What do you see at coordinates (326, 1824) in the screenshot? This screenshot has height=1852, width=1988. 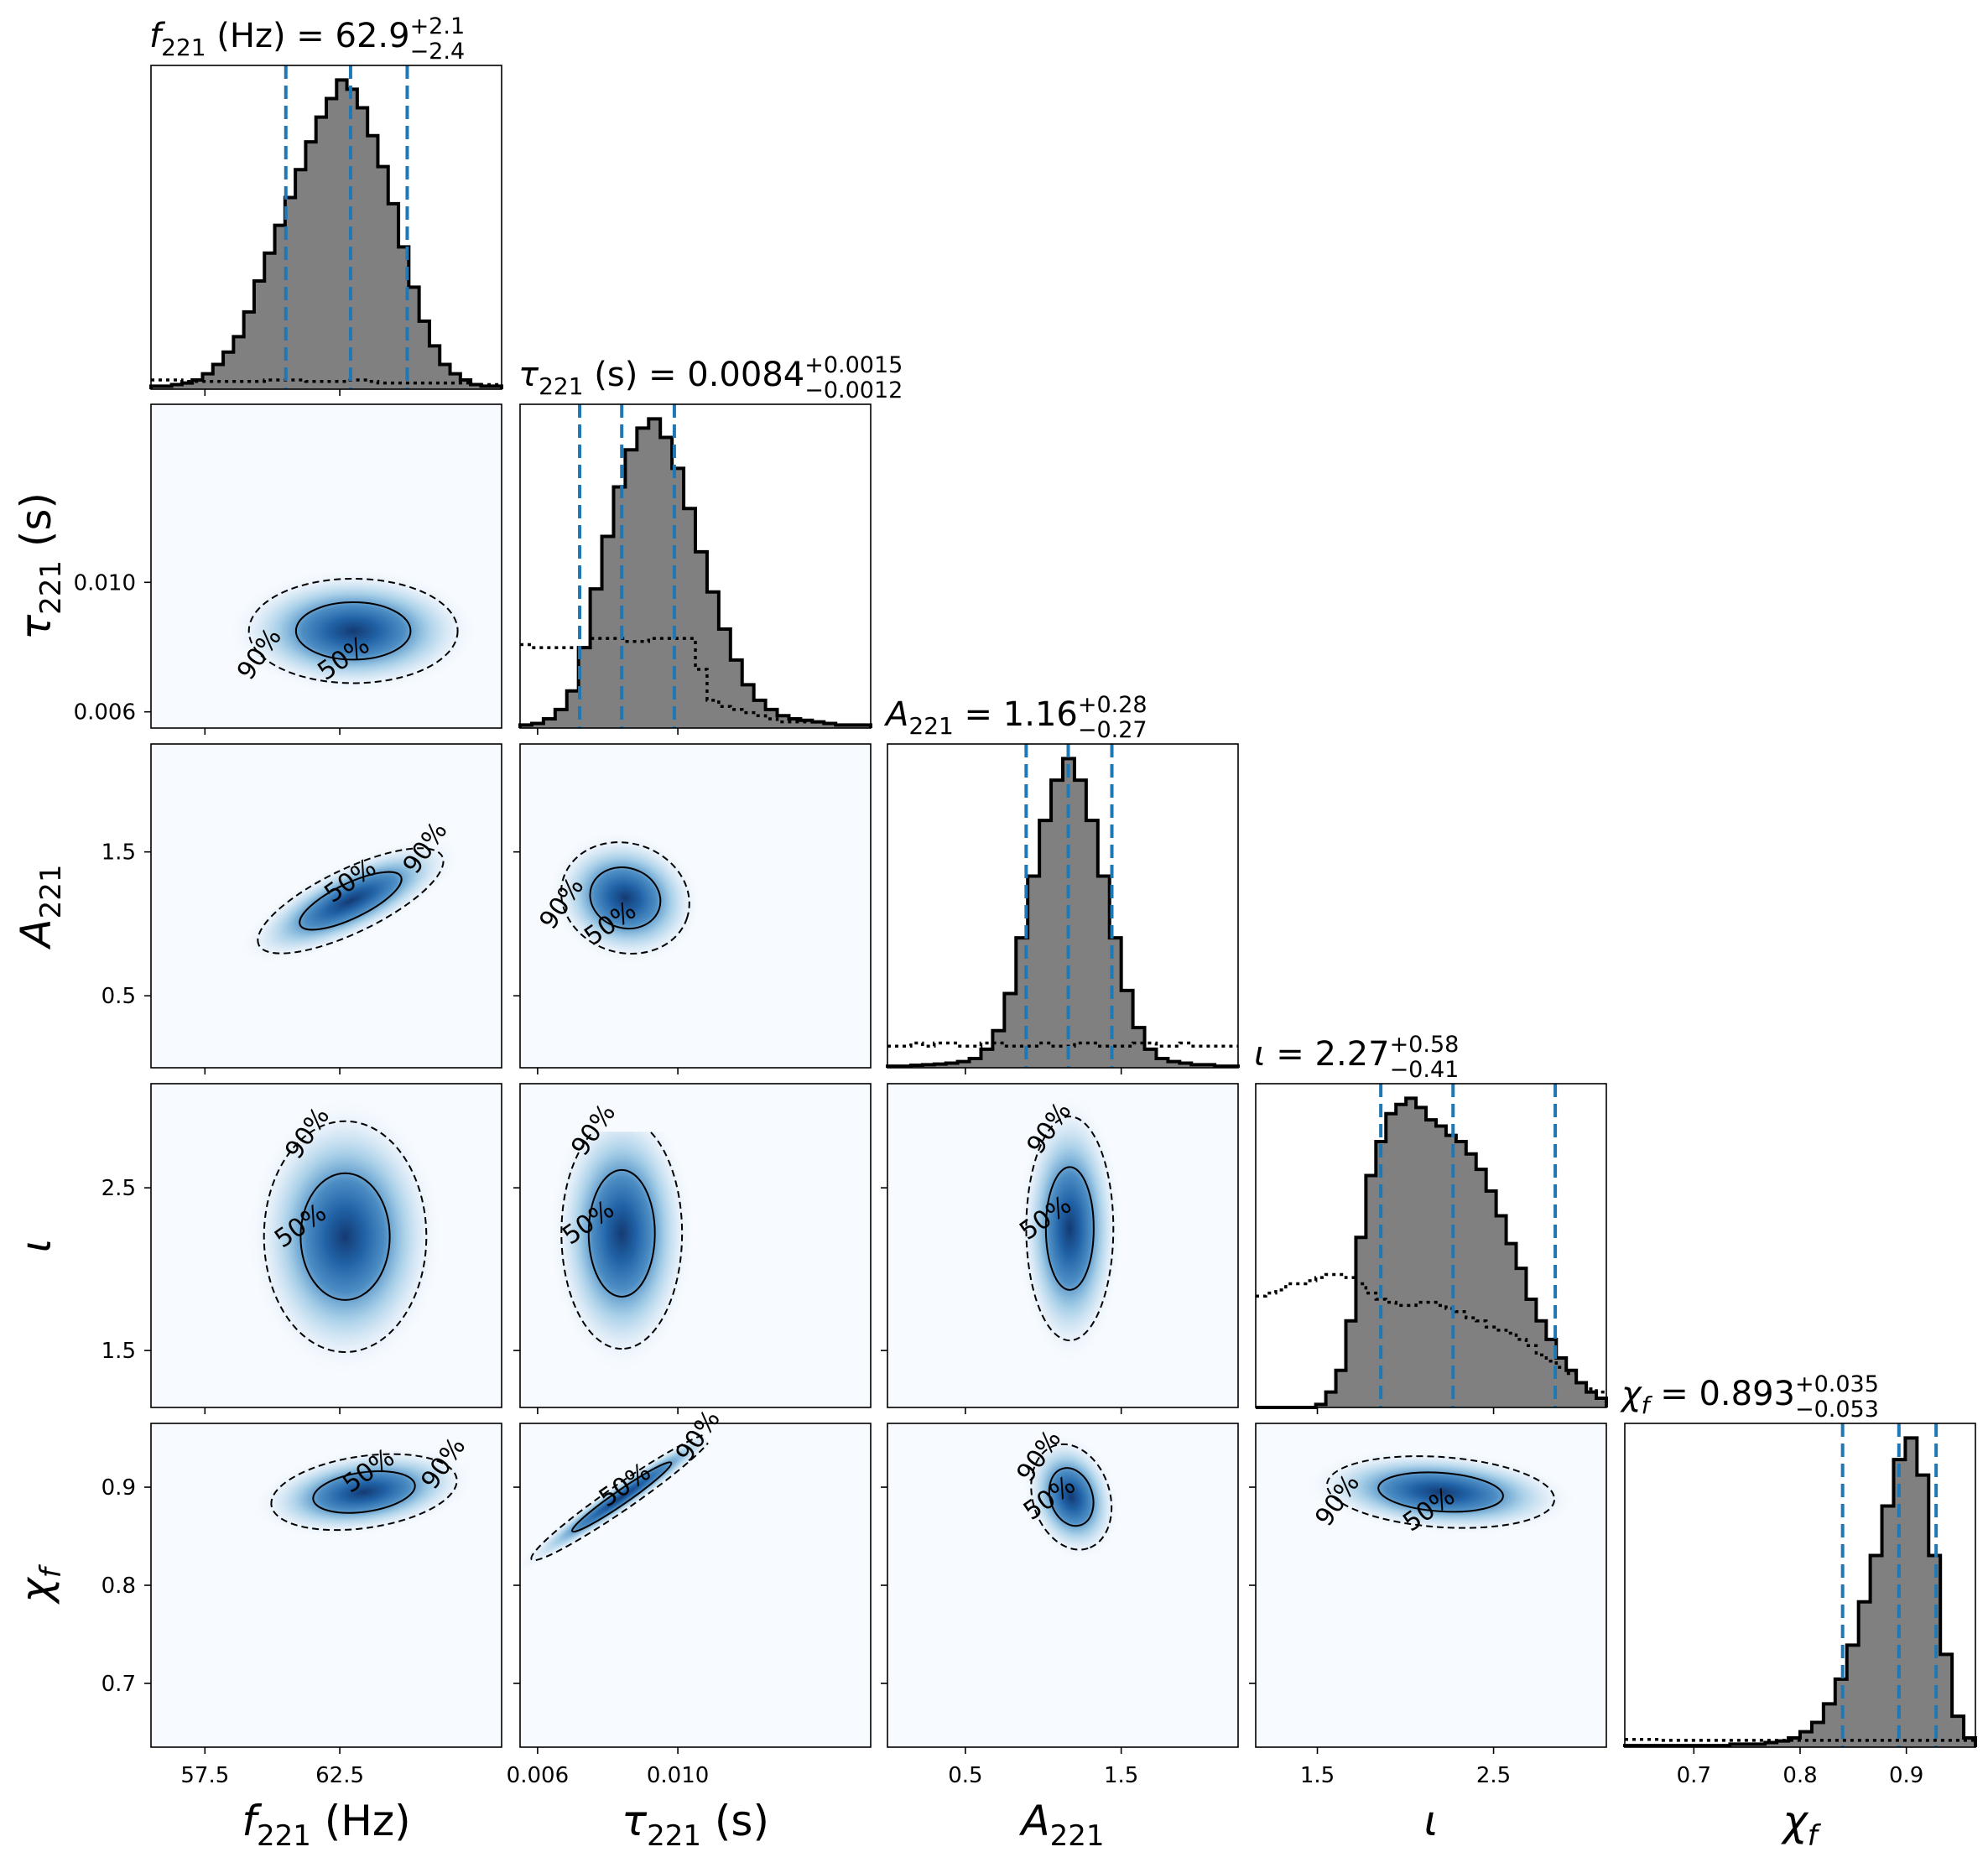 I see `x-axis-label-0: f221 (Hz)` at bounding box center [326, 1824].